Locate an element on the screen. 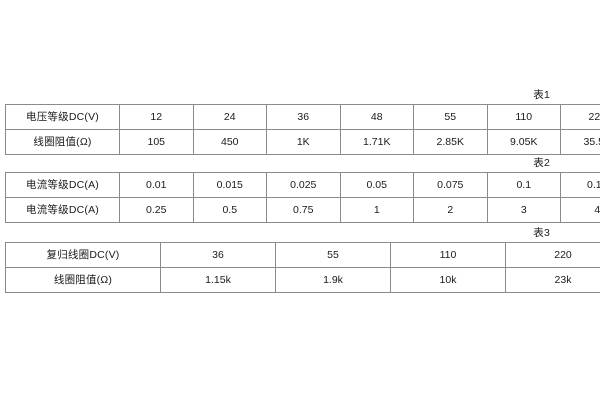  row-label: 电压等级DC(V) is located at coordinates (62, 117).